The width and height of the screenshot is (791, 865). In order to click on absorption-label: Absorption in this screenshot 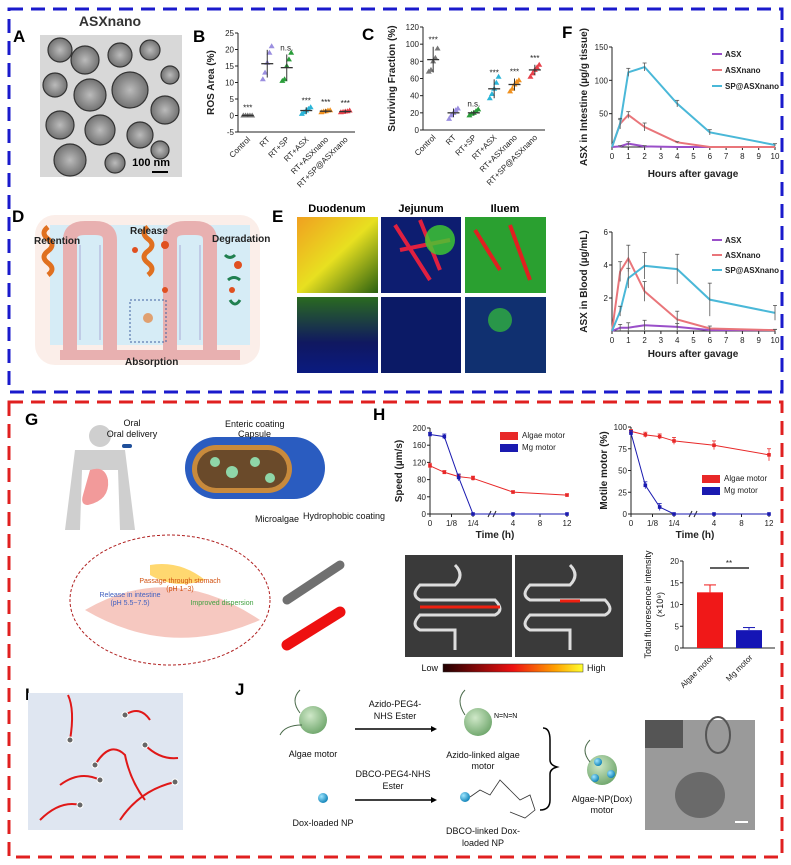, I will do `click(151, 362)`.